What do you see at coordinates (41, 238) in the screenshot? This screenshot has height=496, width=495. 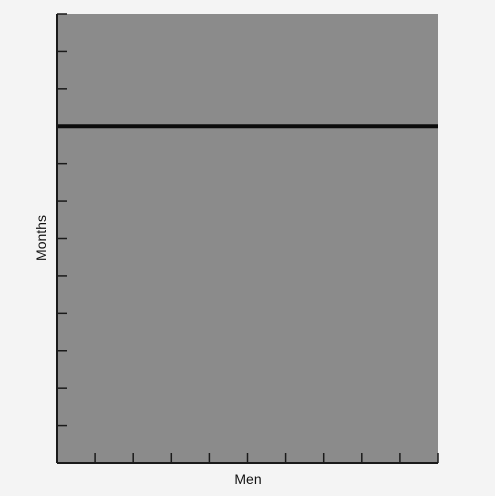 I see `y-axis-label: Months` at bounding box center [41, 238].